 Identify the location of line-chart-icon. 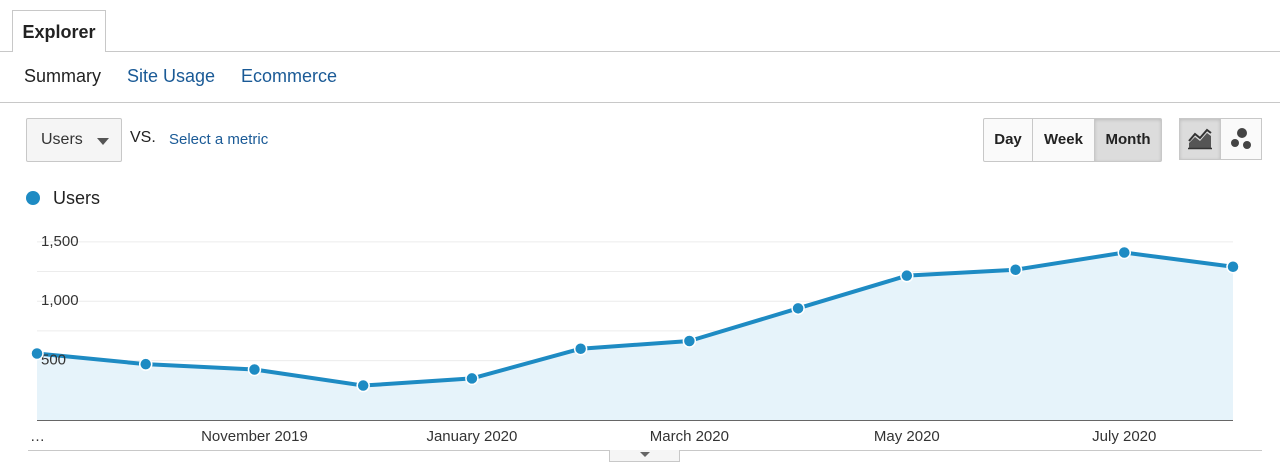
(1200, 139).